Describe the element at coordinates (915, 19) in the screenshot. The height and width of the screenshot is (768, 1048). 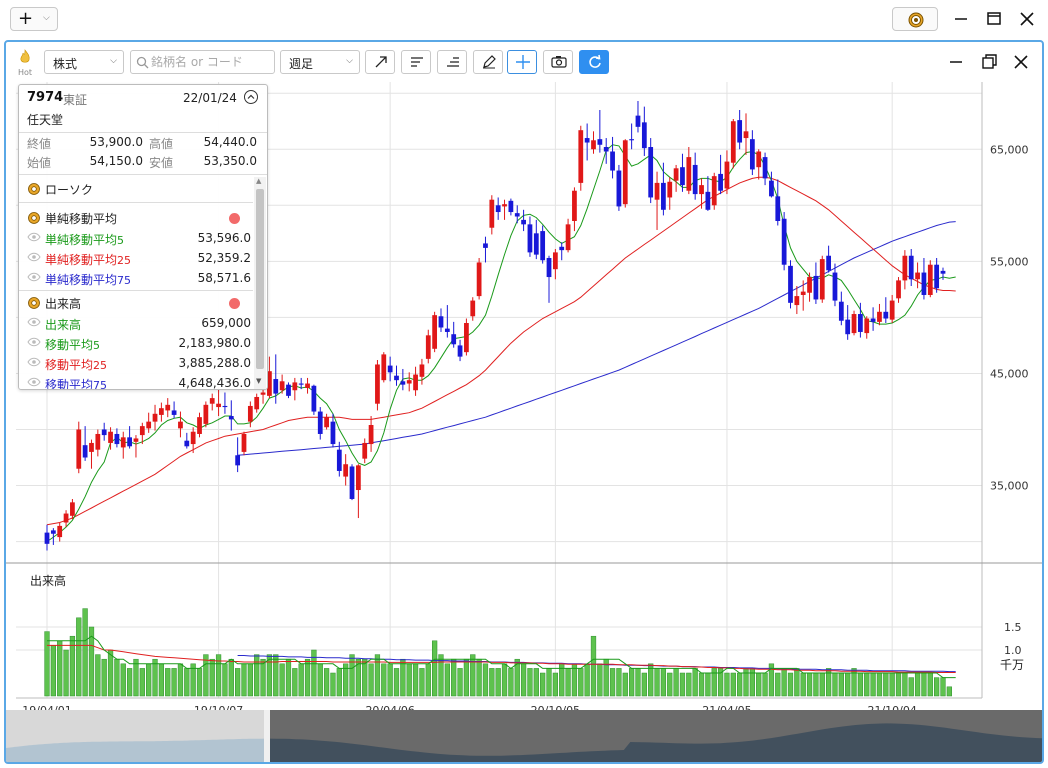
I see `settings-button` at that location.